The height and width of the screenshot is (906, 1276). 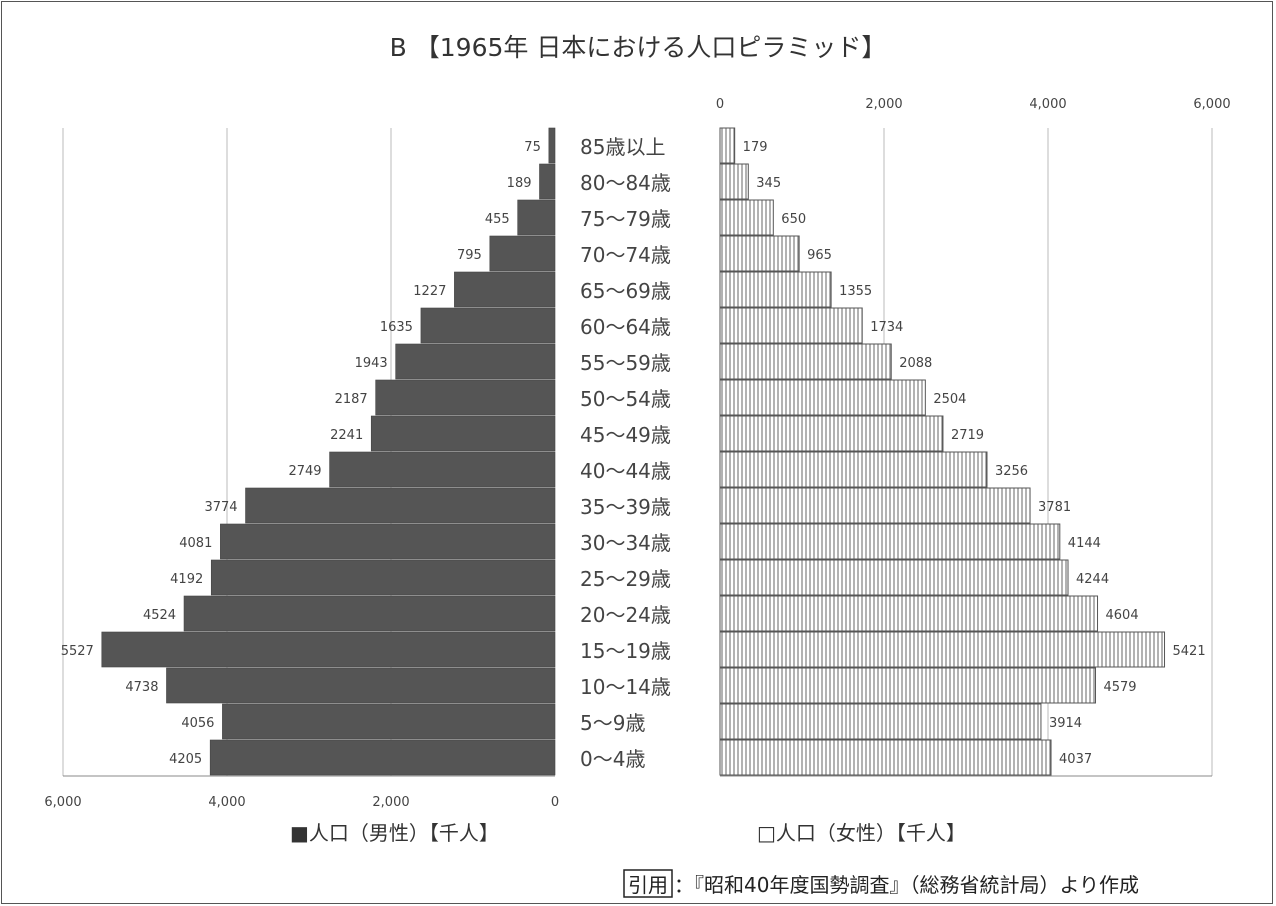 What do you see at coordinates (861, 833) in the screenshot?
I see `legend-female: □人口（女性）【千人】` at bounding box center [861, 833].